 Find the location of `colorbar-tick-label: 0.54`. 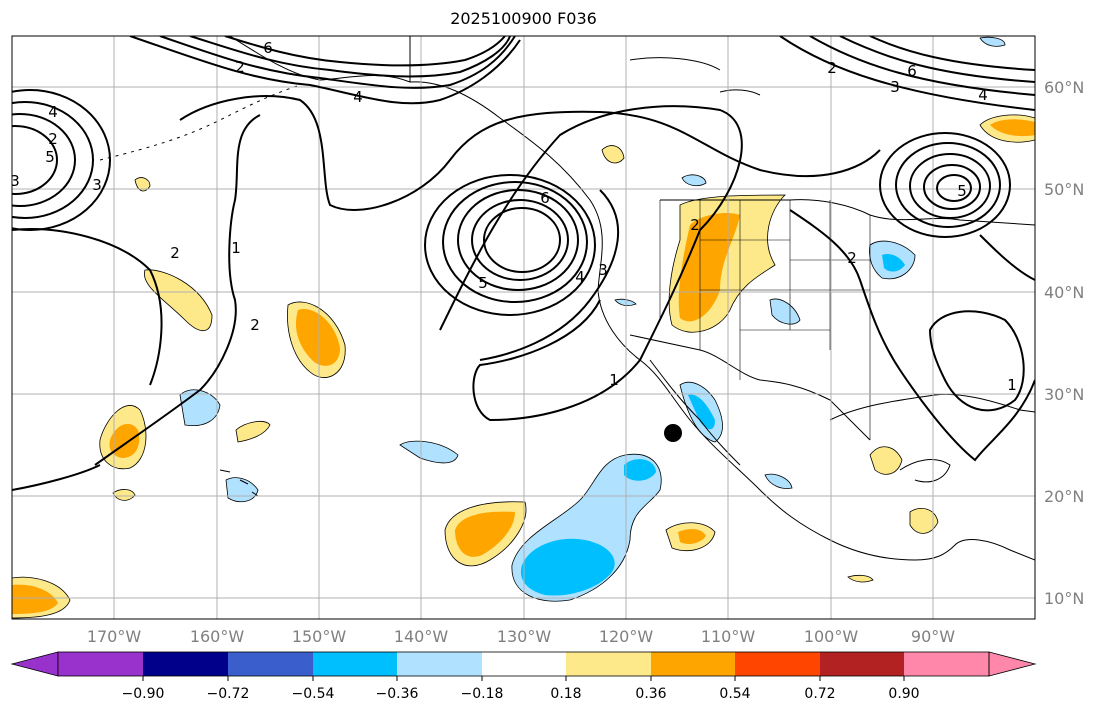

colorbar-tick-label: 0.54 is located at coordinates (734, 694).